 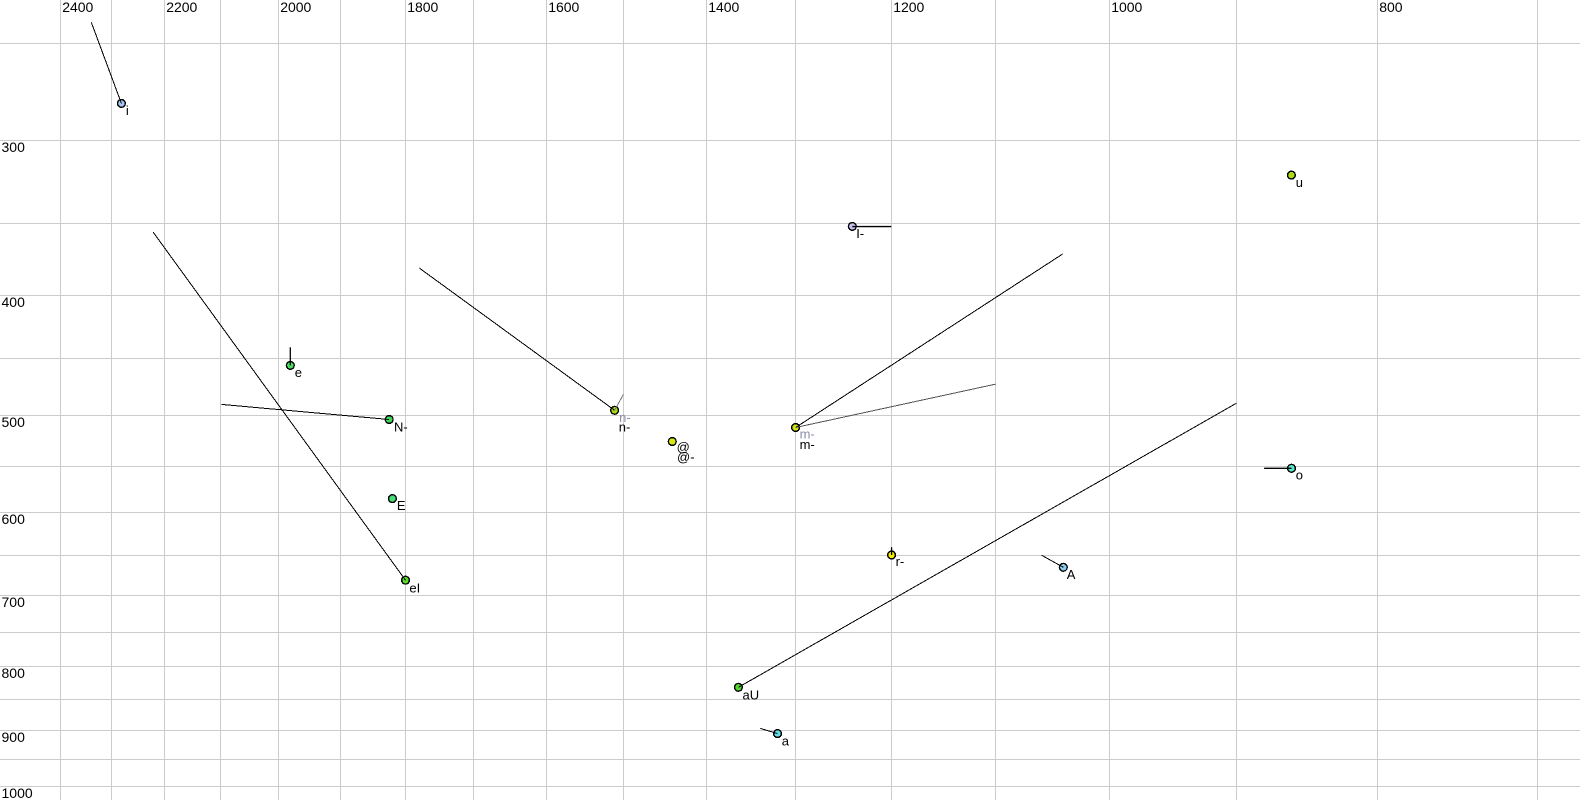 I want to click on svg-text: 1800, so click(x=422, y=7).